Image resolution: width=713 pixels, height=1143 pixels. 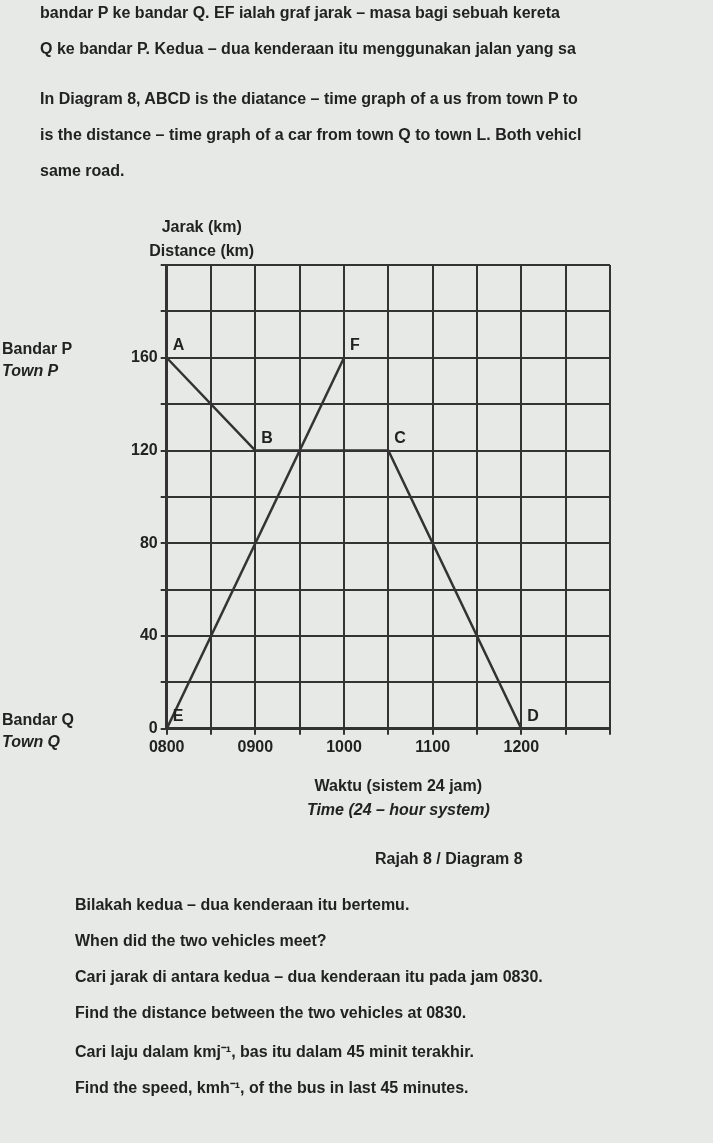 I want to click on text: Bilakah kedua – dua kenderaan itu bertemu., so click(x=243, y=905).